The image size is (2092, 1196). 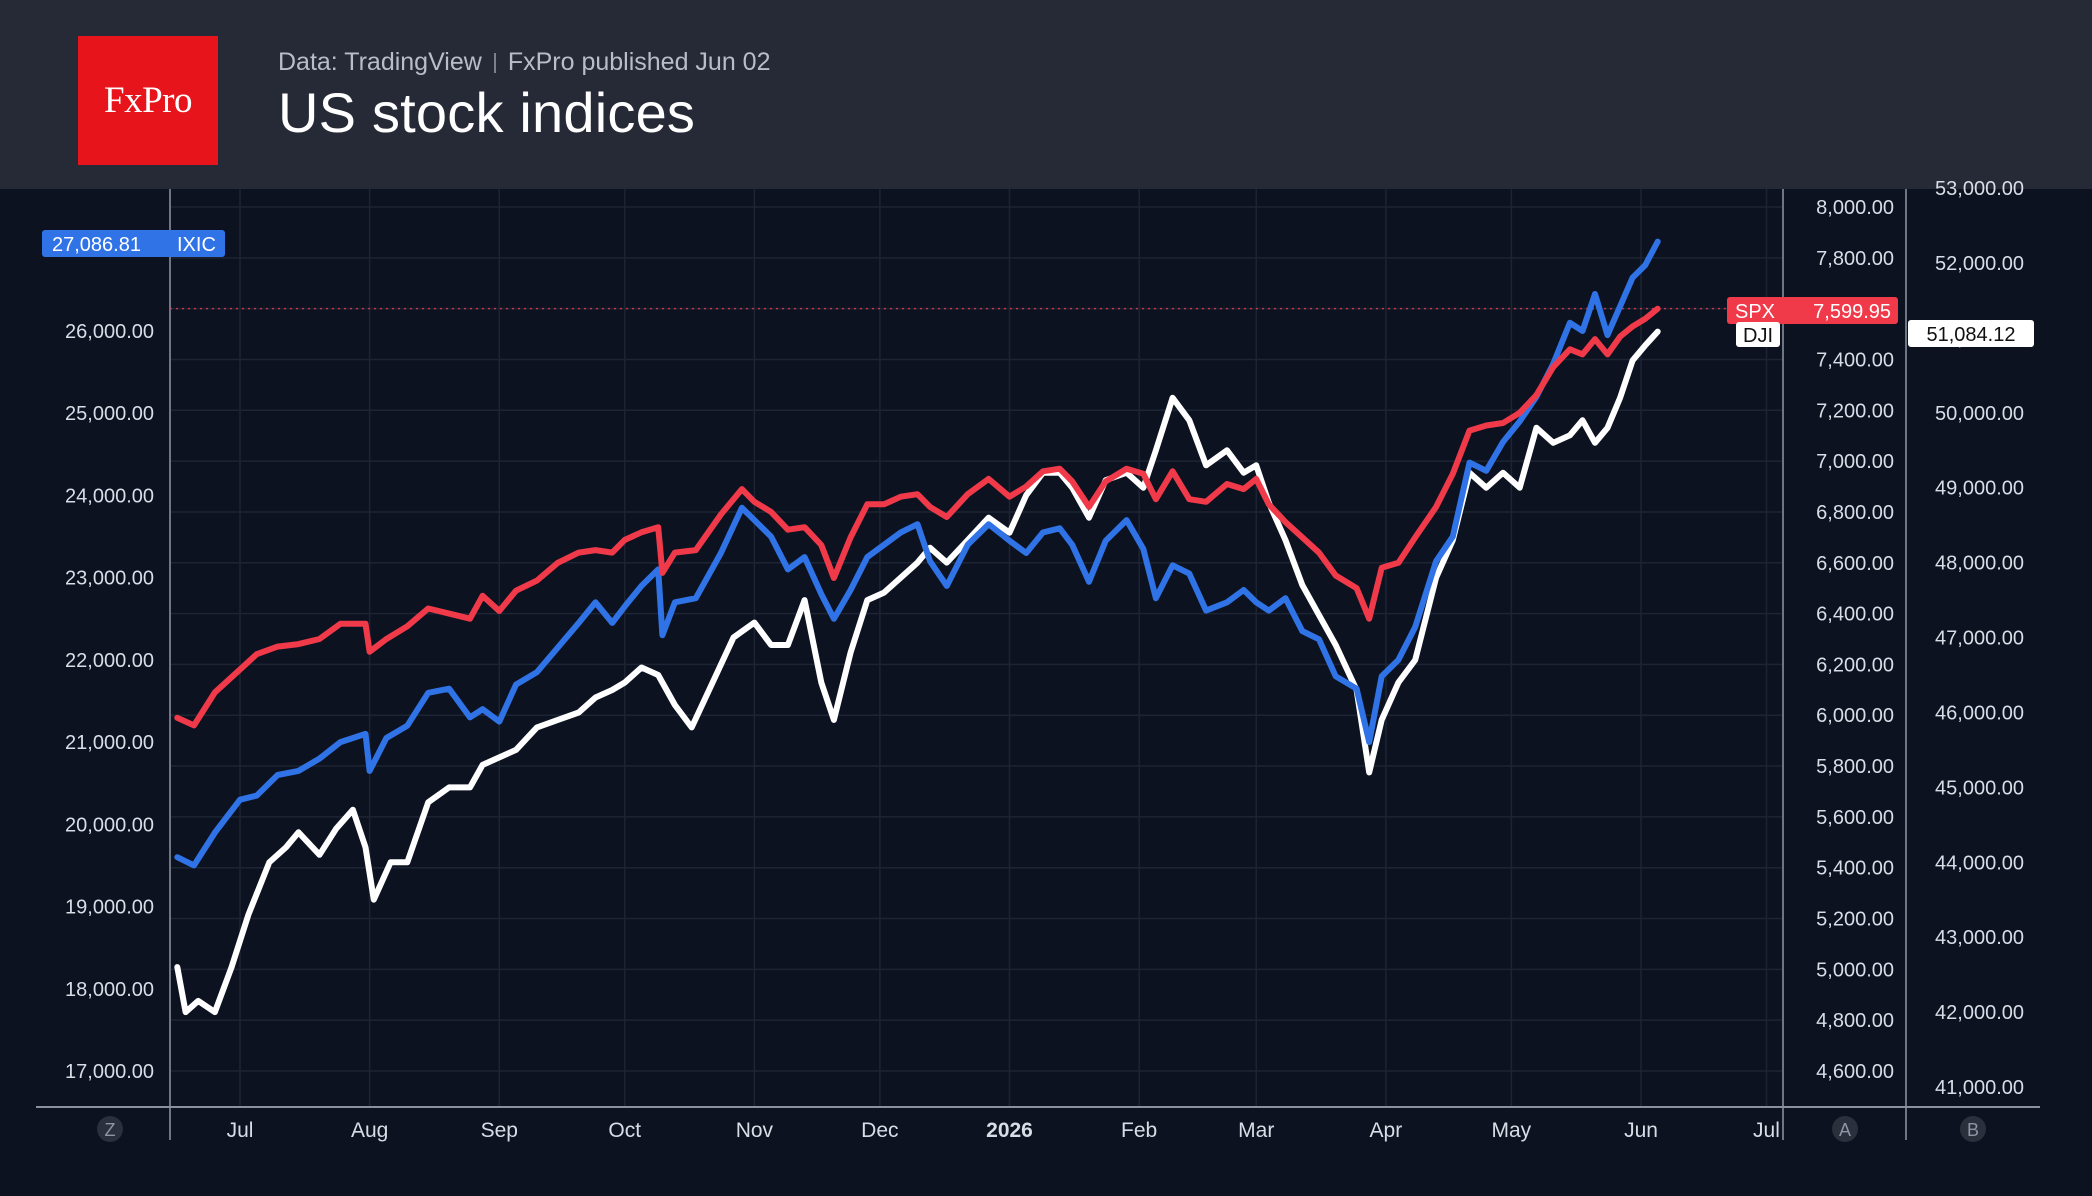 What do you see at coordinates (1855, 920) in the screenshot?
I see `y-tick-label-A: 5,200.00` at bounding box center [1855, 920].